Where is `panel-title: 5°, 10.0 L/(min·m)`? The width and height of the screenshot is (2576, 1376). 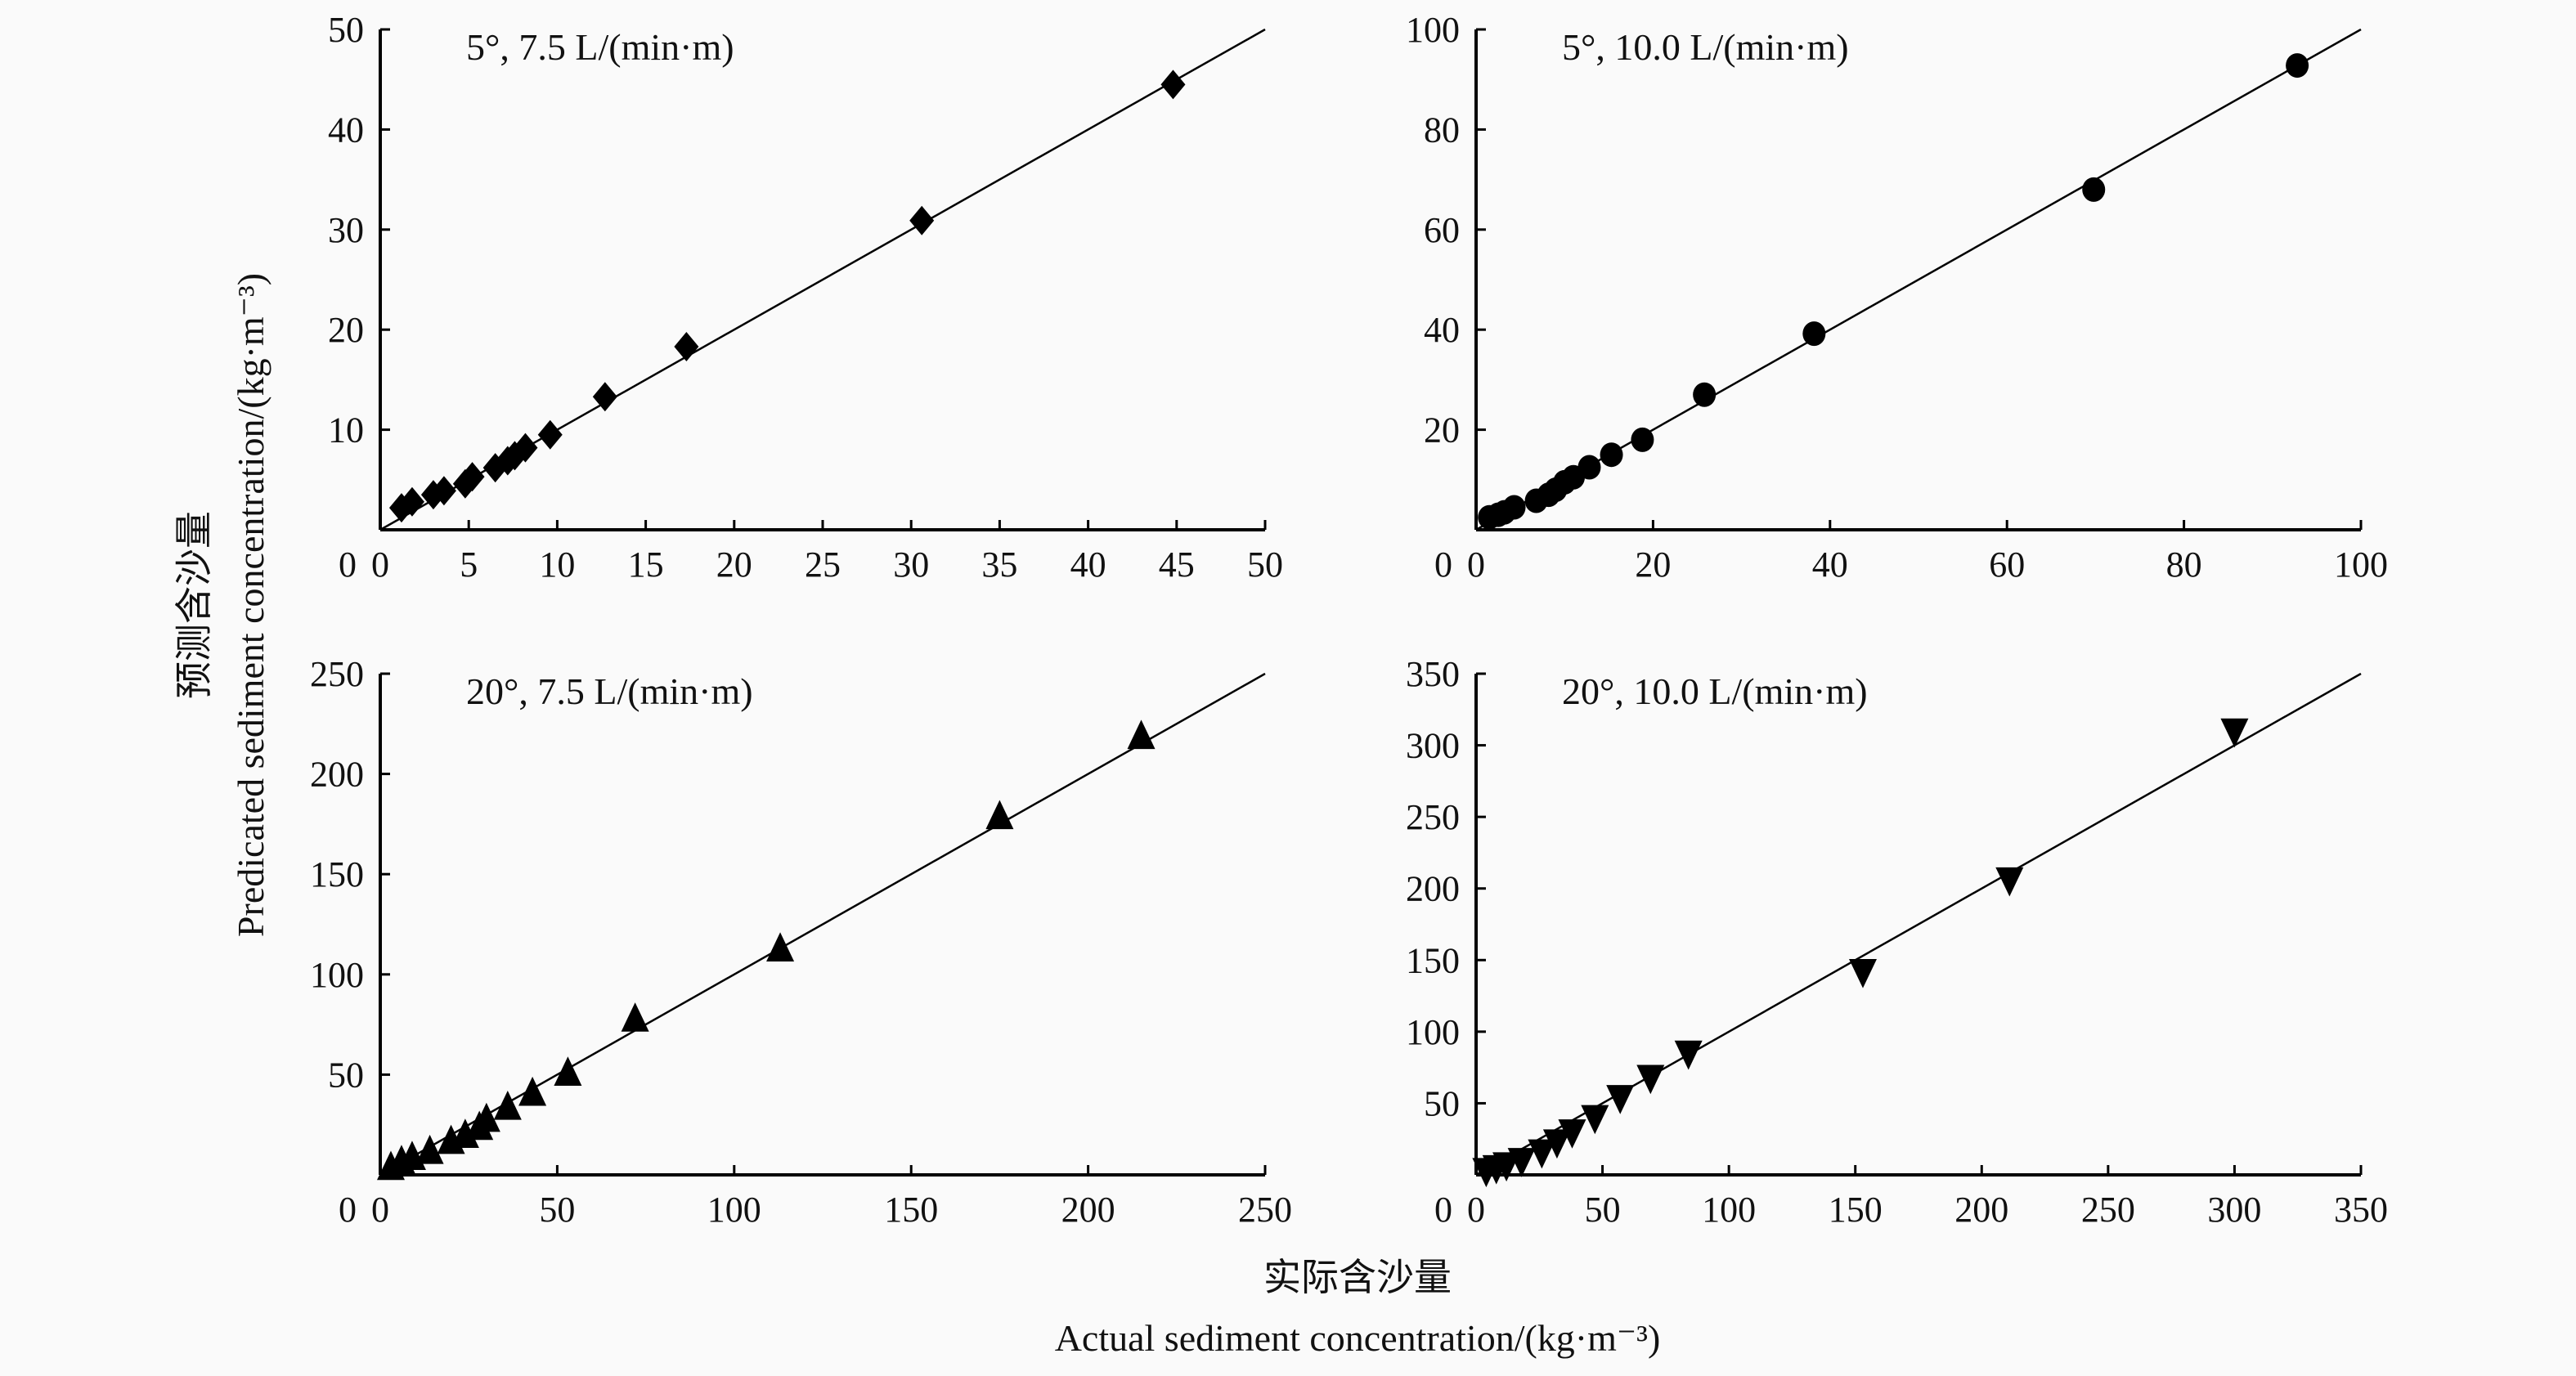
panel-title: 5°, 10.0 L/(min·m) is located at coordinates (1706, 47).